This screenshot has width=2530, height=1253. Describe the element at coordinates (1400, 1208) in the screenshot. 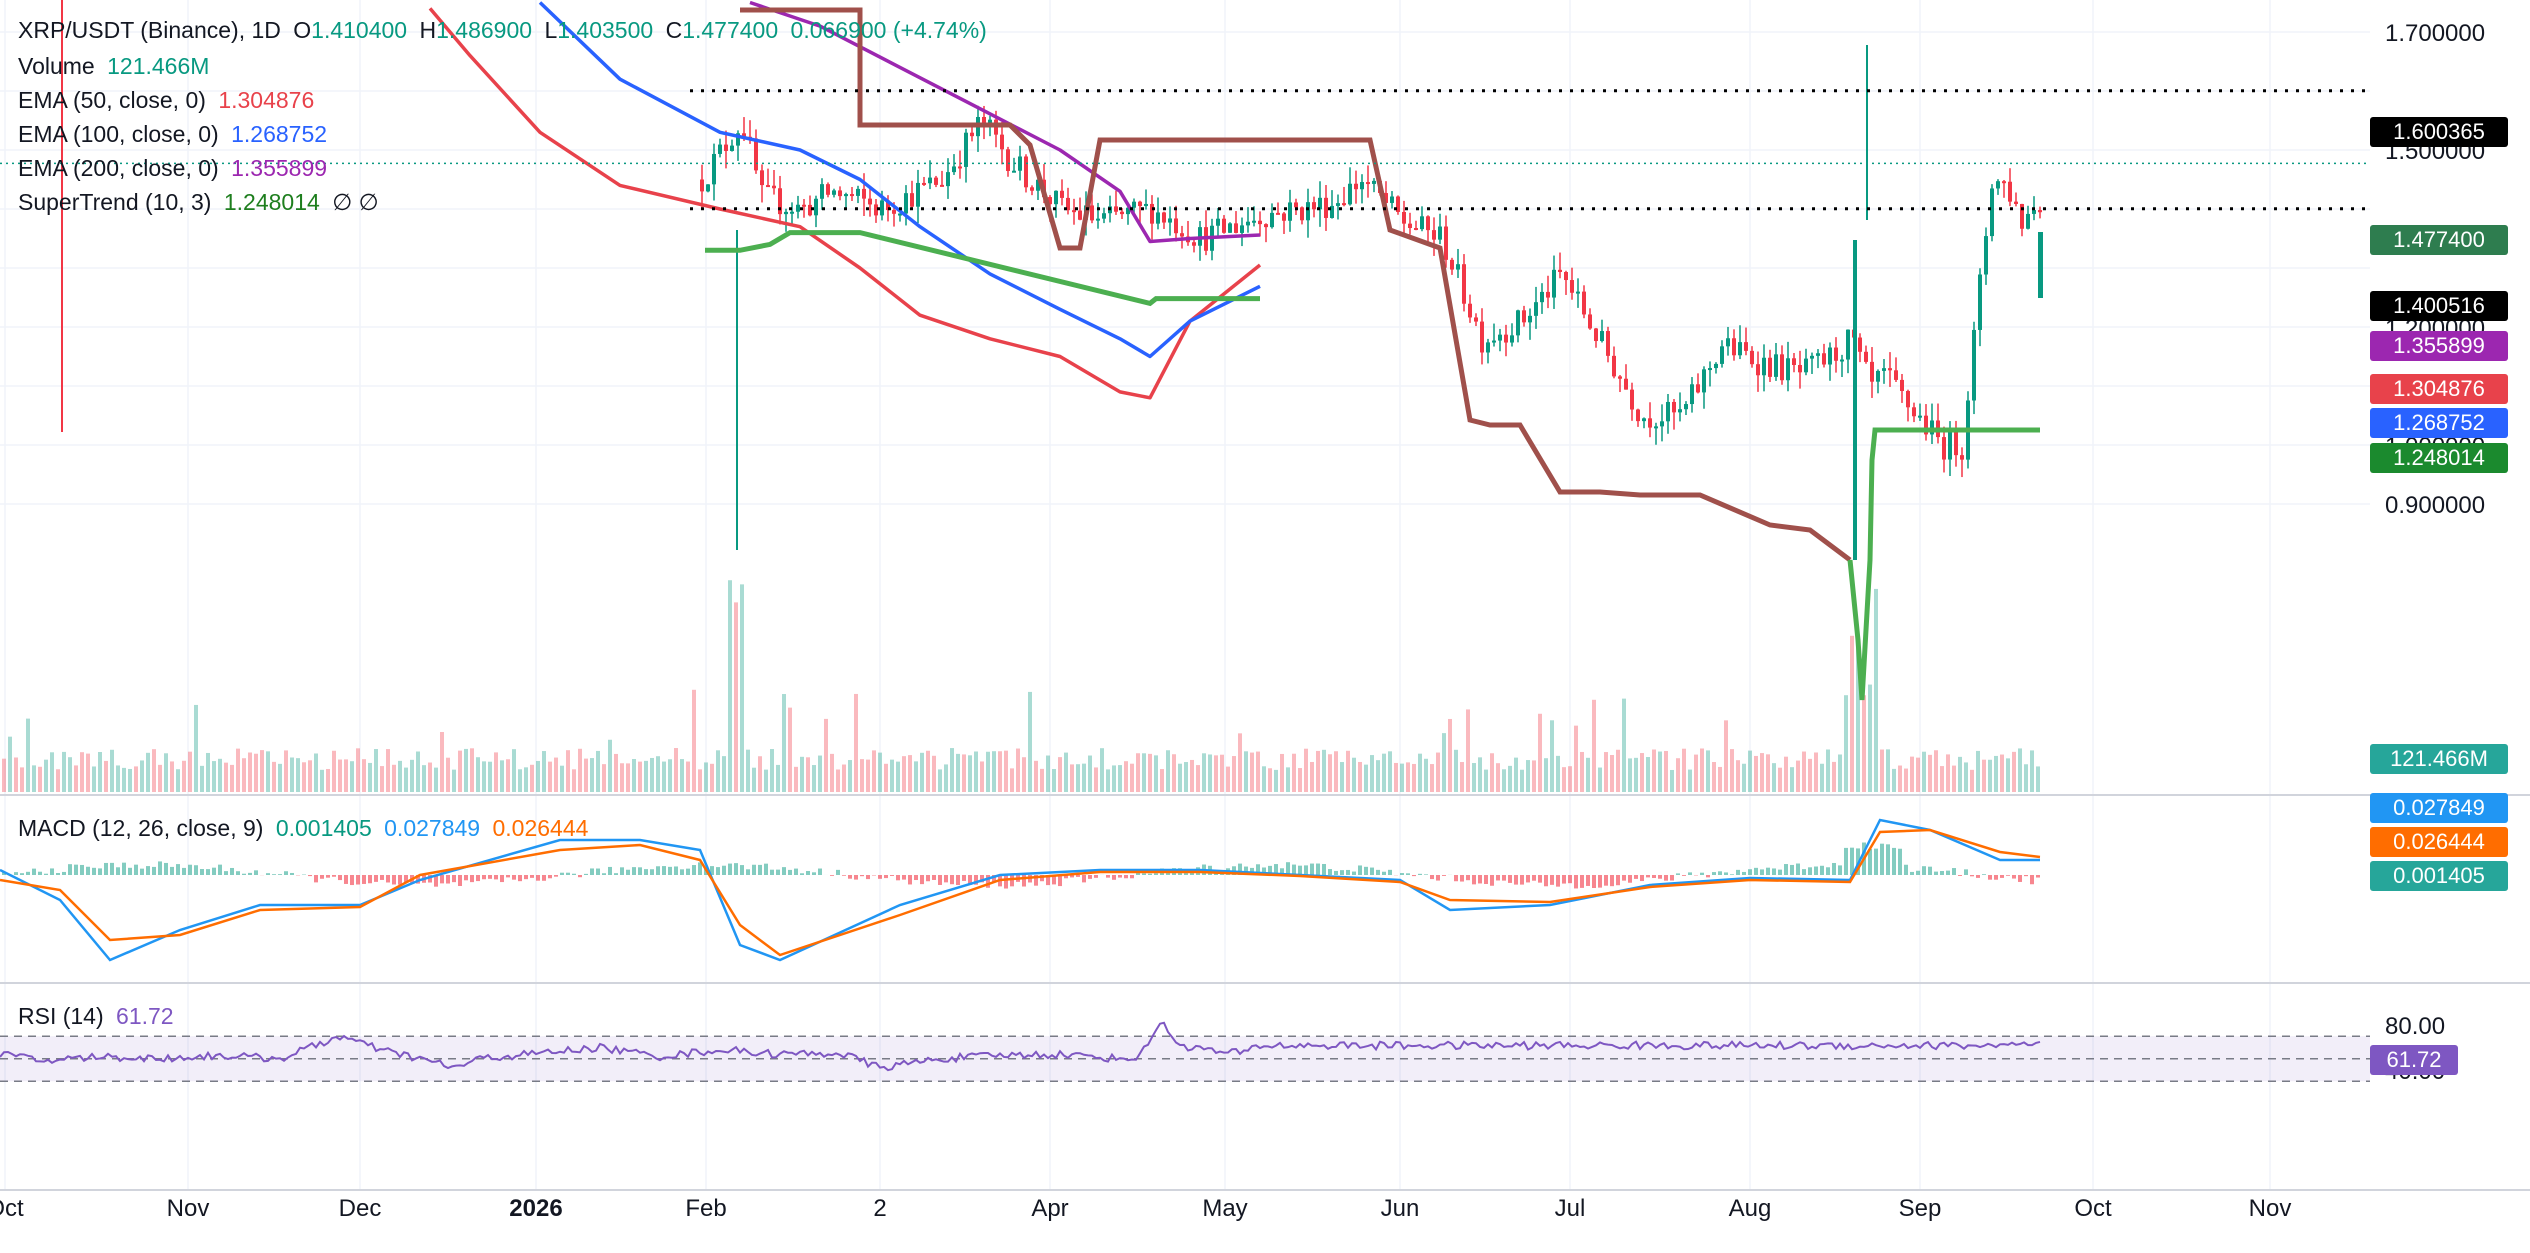

I see `x-tick-label: Jun` at that location.